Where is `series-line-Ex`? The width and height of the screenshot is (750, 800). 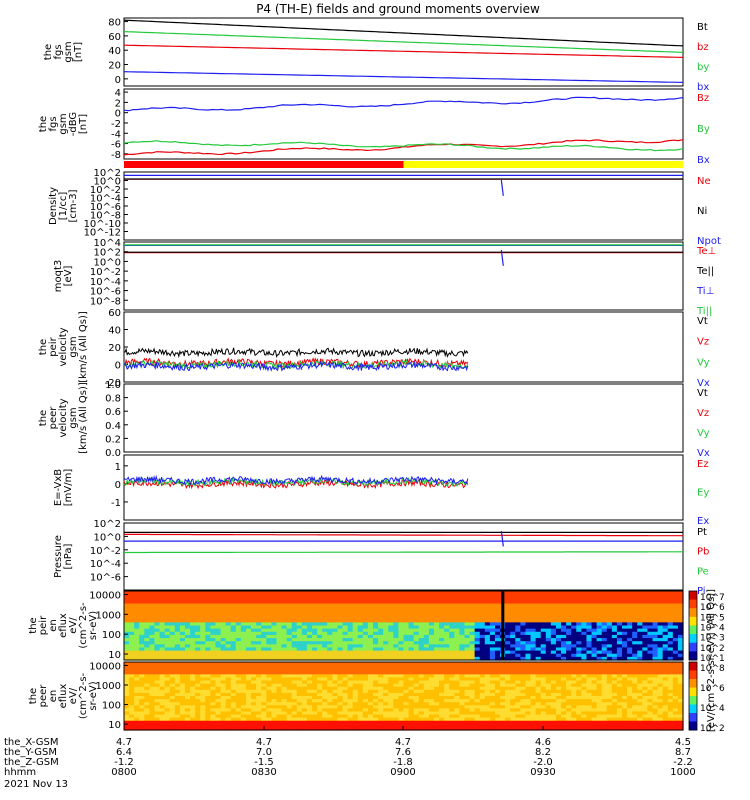 series-line-Ex is located at coordinates (296, 480).